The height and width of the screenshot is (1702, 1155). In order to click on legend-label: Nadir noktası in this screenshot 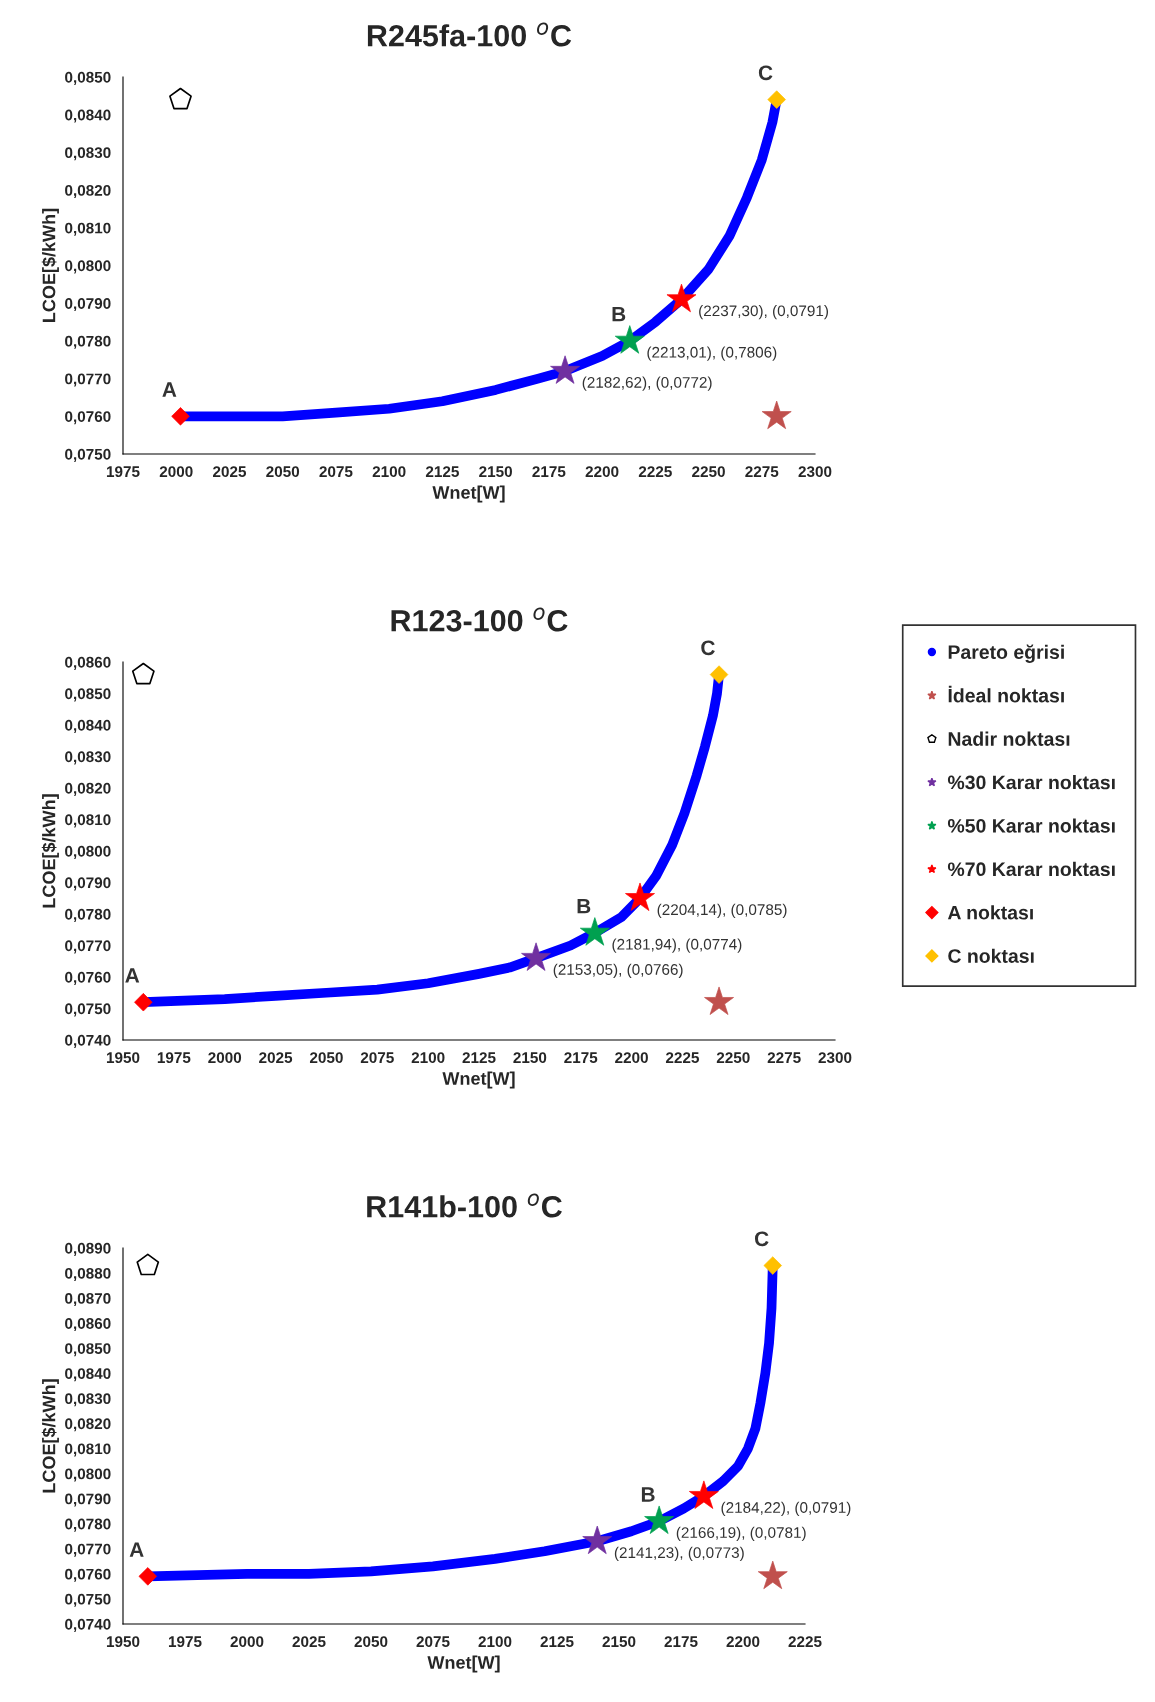, I will do `click(1009, 738)`.